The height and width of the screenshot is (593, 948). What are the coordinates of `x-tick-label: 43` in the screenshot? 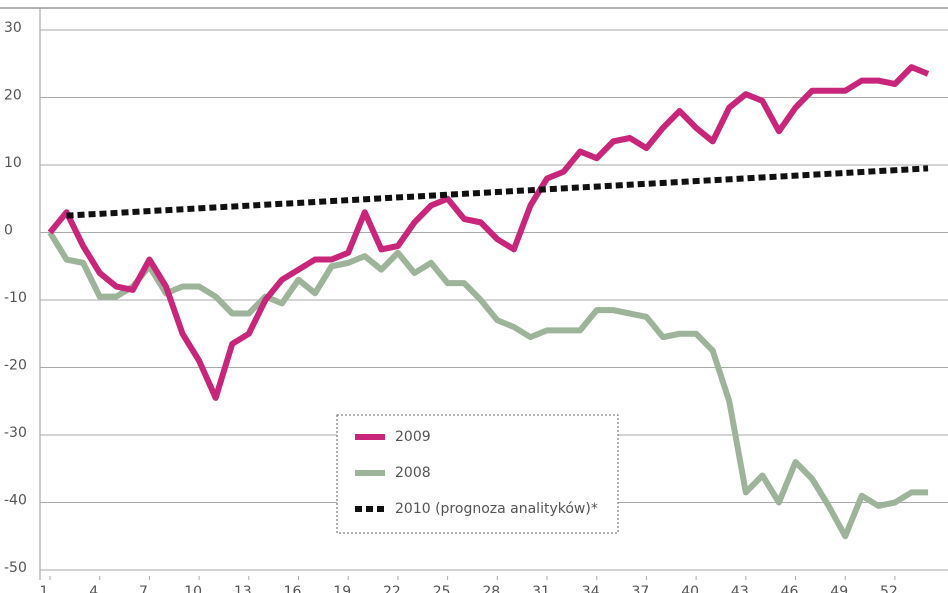 It's located at (740, 588).